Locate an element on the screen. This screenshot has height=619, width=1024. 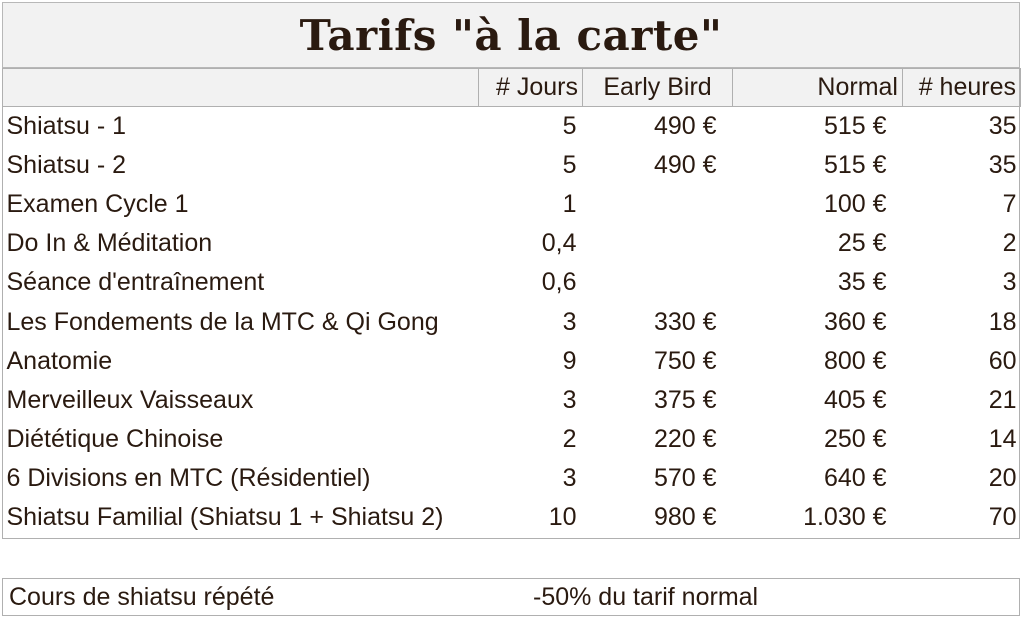
hours-cell: 60 is located at coordinates (1002, 360).